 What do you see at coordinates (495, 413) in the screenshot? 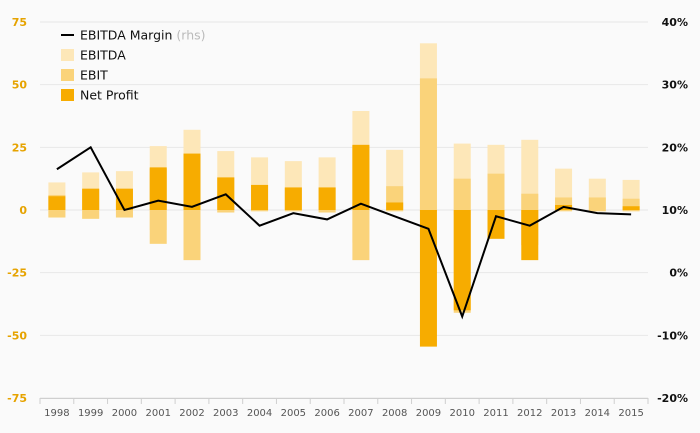
I see `x-tick-label: 2011` at bounding box center [495, 413].